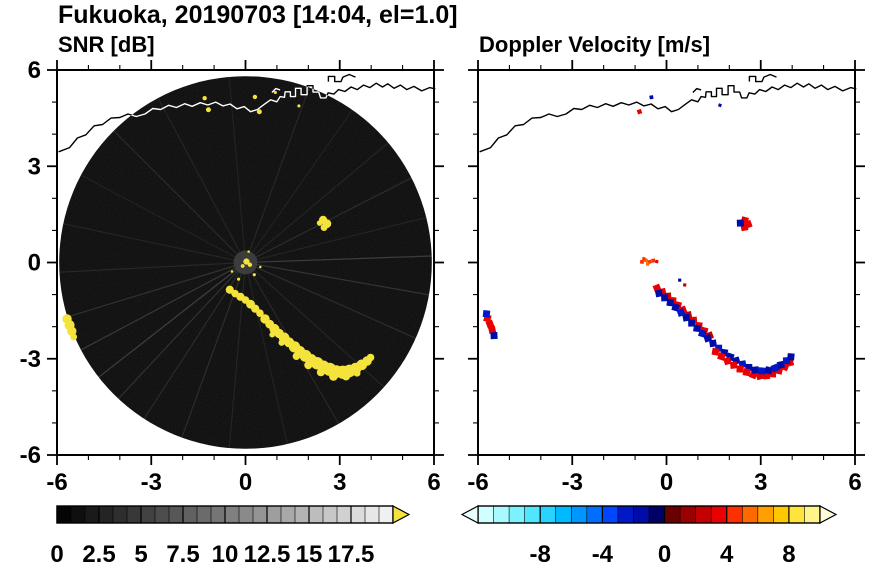 The width and height of the screenshot is (870, 570). Describe the element at coordinates (309, 554) in the screenshot. I see `snr-colorbar-label: 15` at that location.